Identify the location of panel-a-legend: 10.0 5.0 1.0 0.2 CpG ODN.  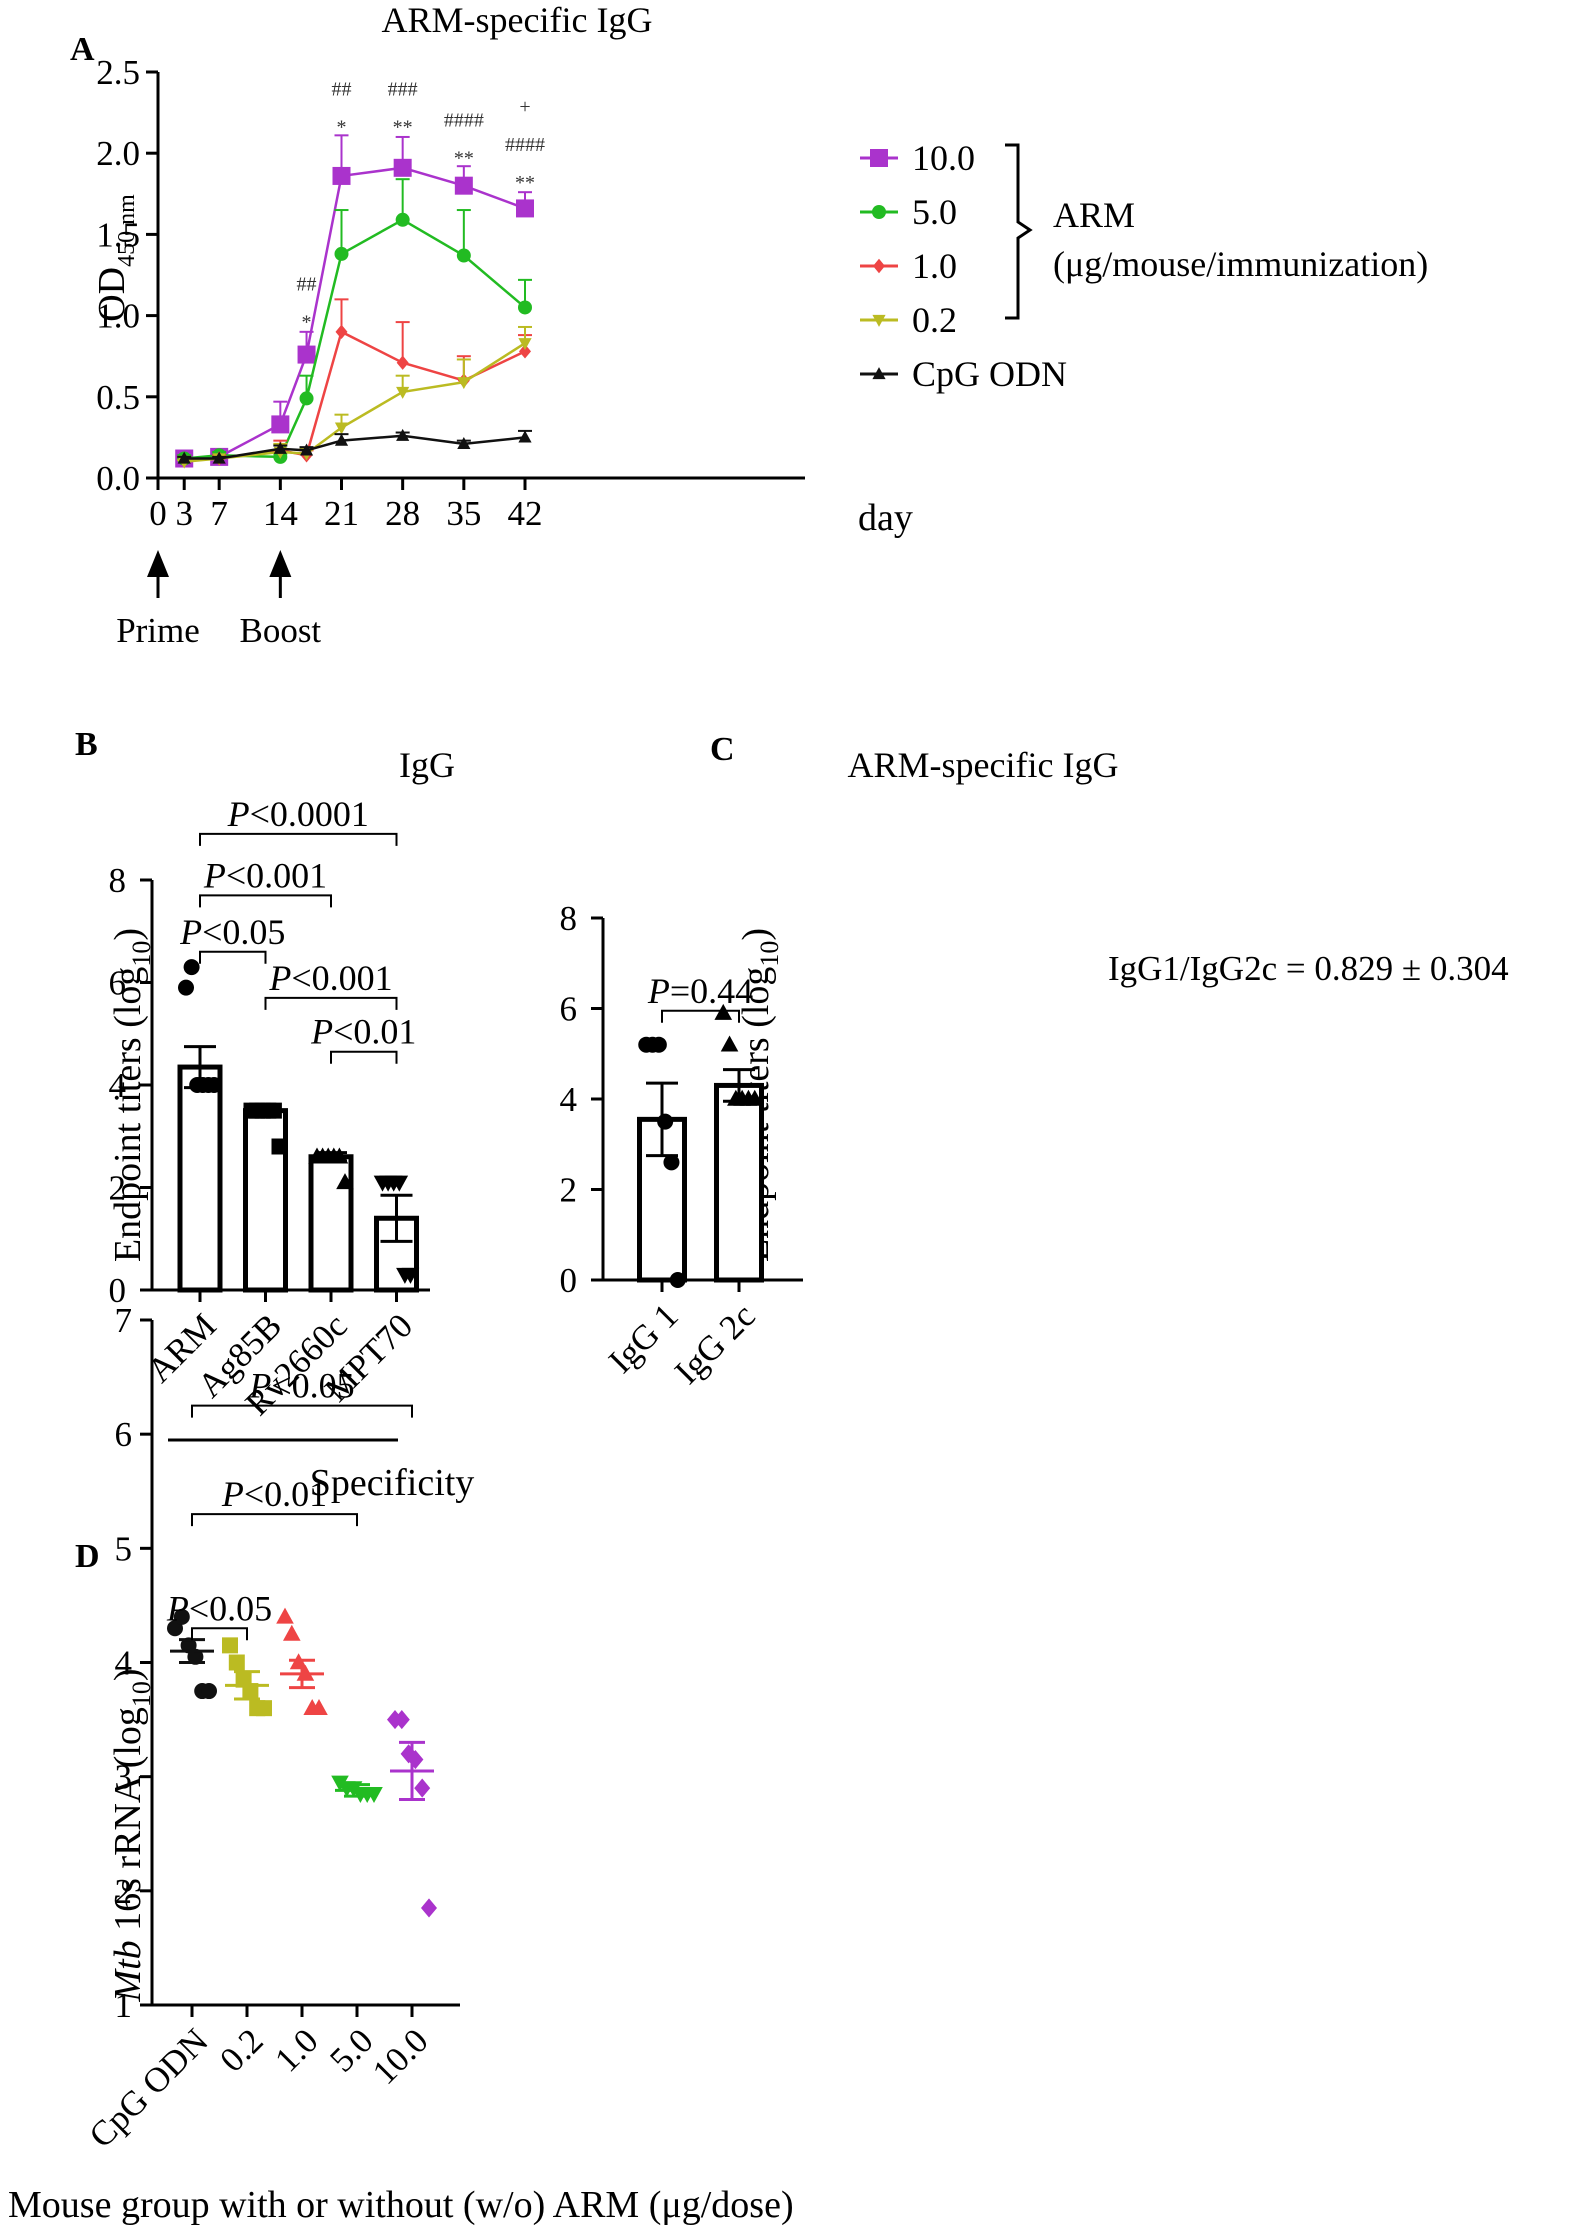
(963, 266).